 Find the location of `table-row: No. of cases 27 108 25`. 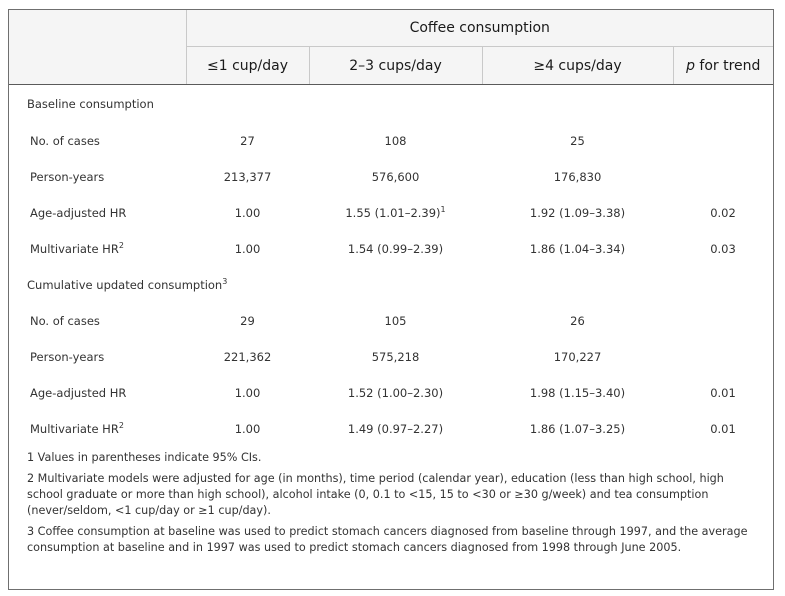

table-row: No. of cases 27 108 25 is located at coordinates (391, 141).